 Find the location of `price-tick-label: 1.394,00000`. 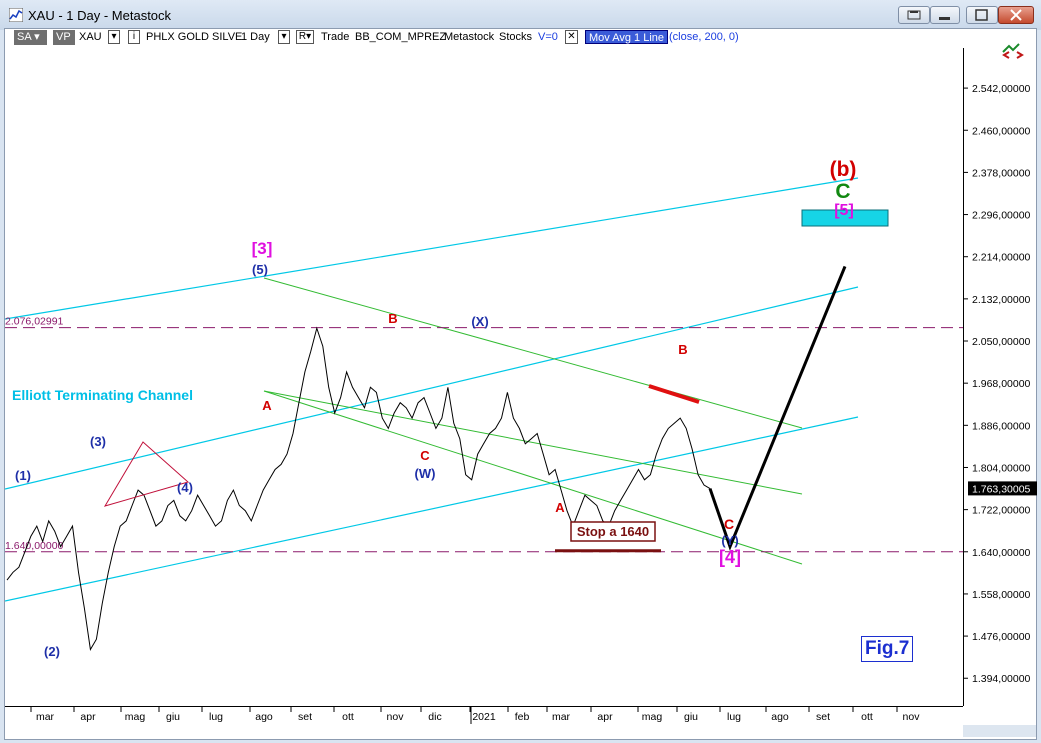

price-tick-label: 1.394,00000 is located at coordinates (1001, 679).